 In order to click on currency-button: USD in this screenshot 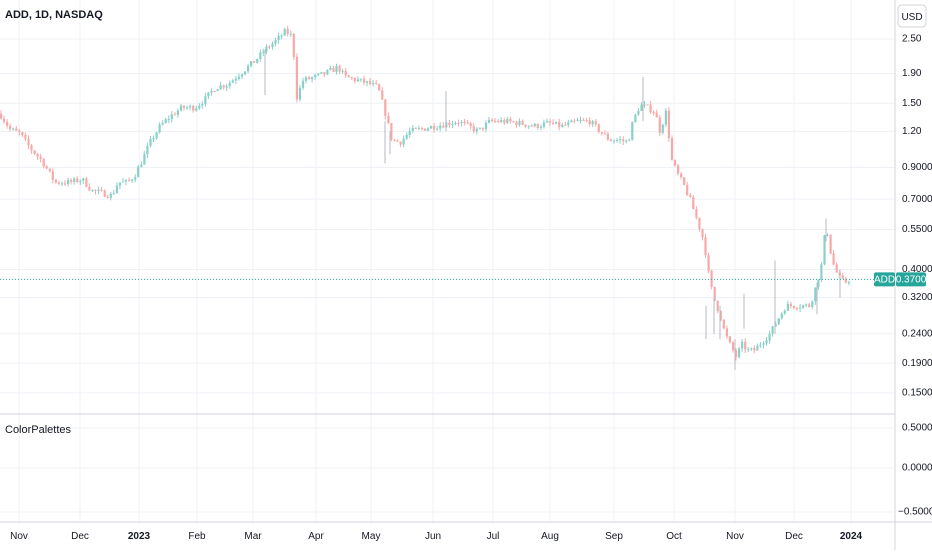, I will do `click(912, 16)`.